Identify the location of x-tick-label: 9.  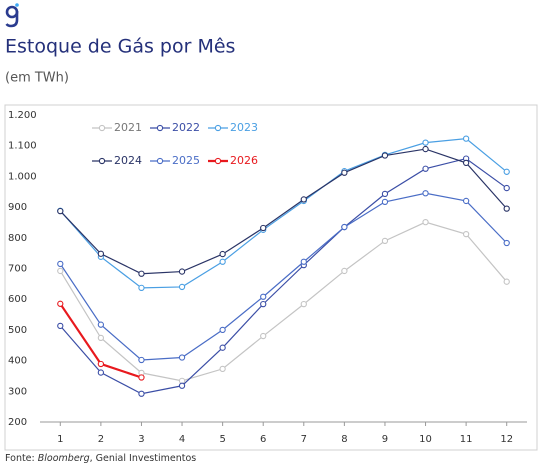
(385, 439).